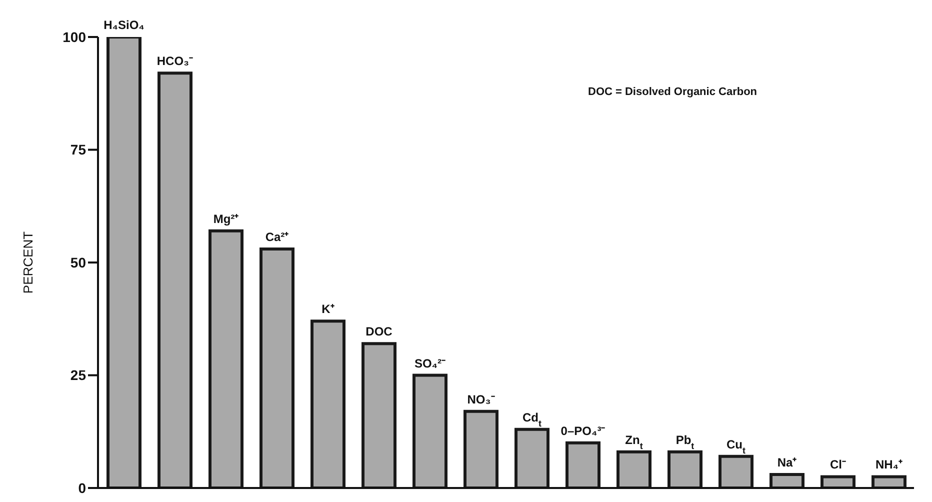 The image size is (932, 502). What do you see at coordinates (226, 219) in the screenshot?
I see `x-tick-label: Mg²⁺` at bounding box center [226, 219].